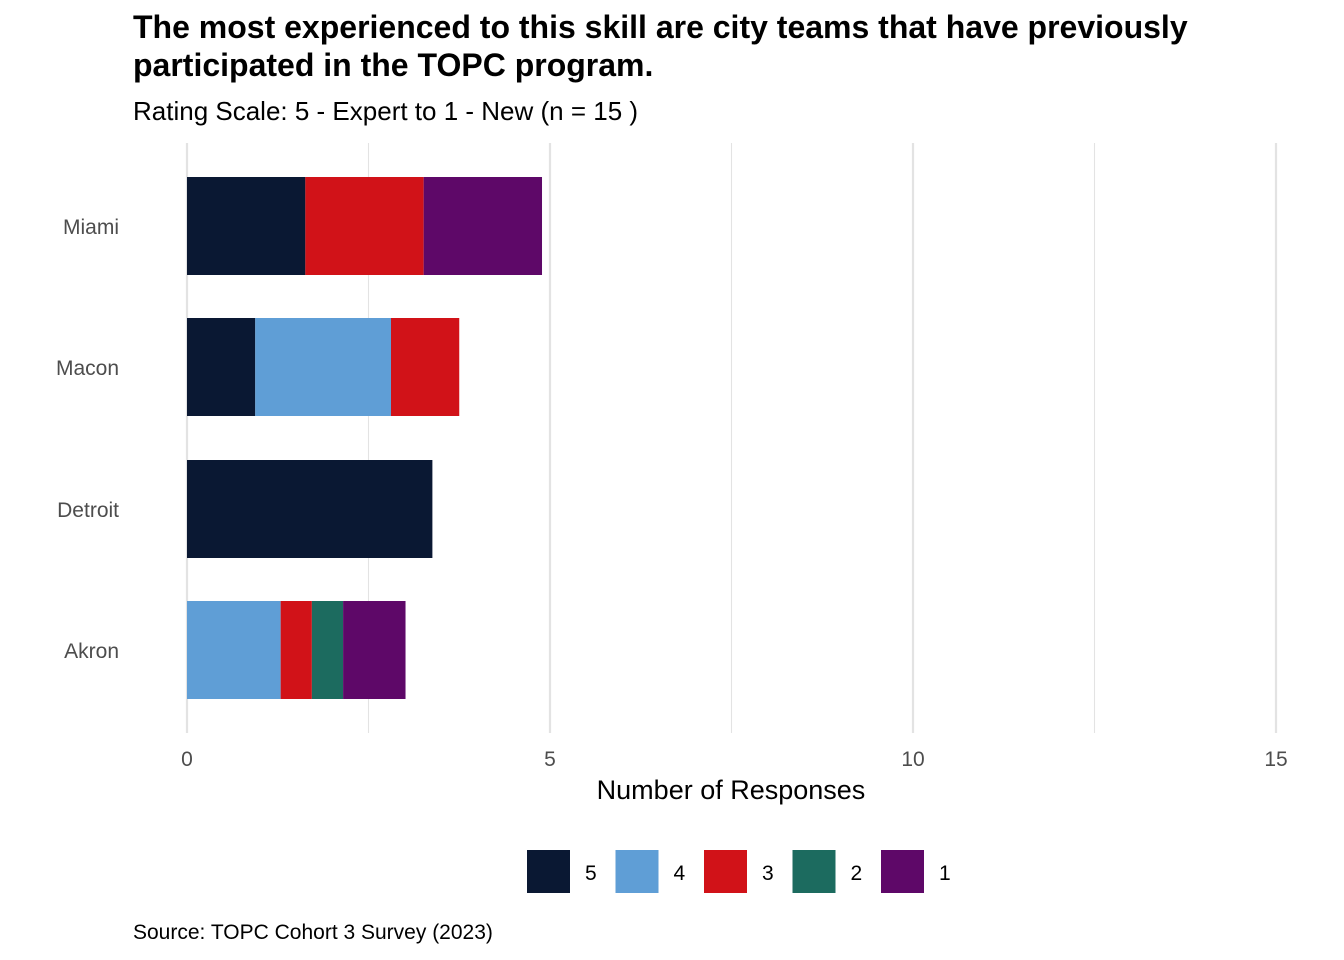 The image size is (1344, 960). What do you see at coordinates (550, 759) in the screenshot?
I see `x-tick-label: 5` at bounding box center [550, 759].